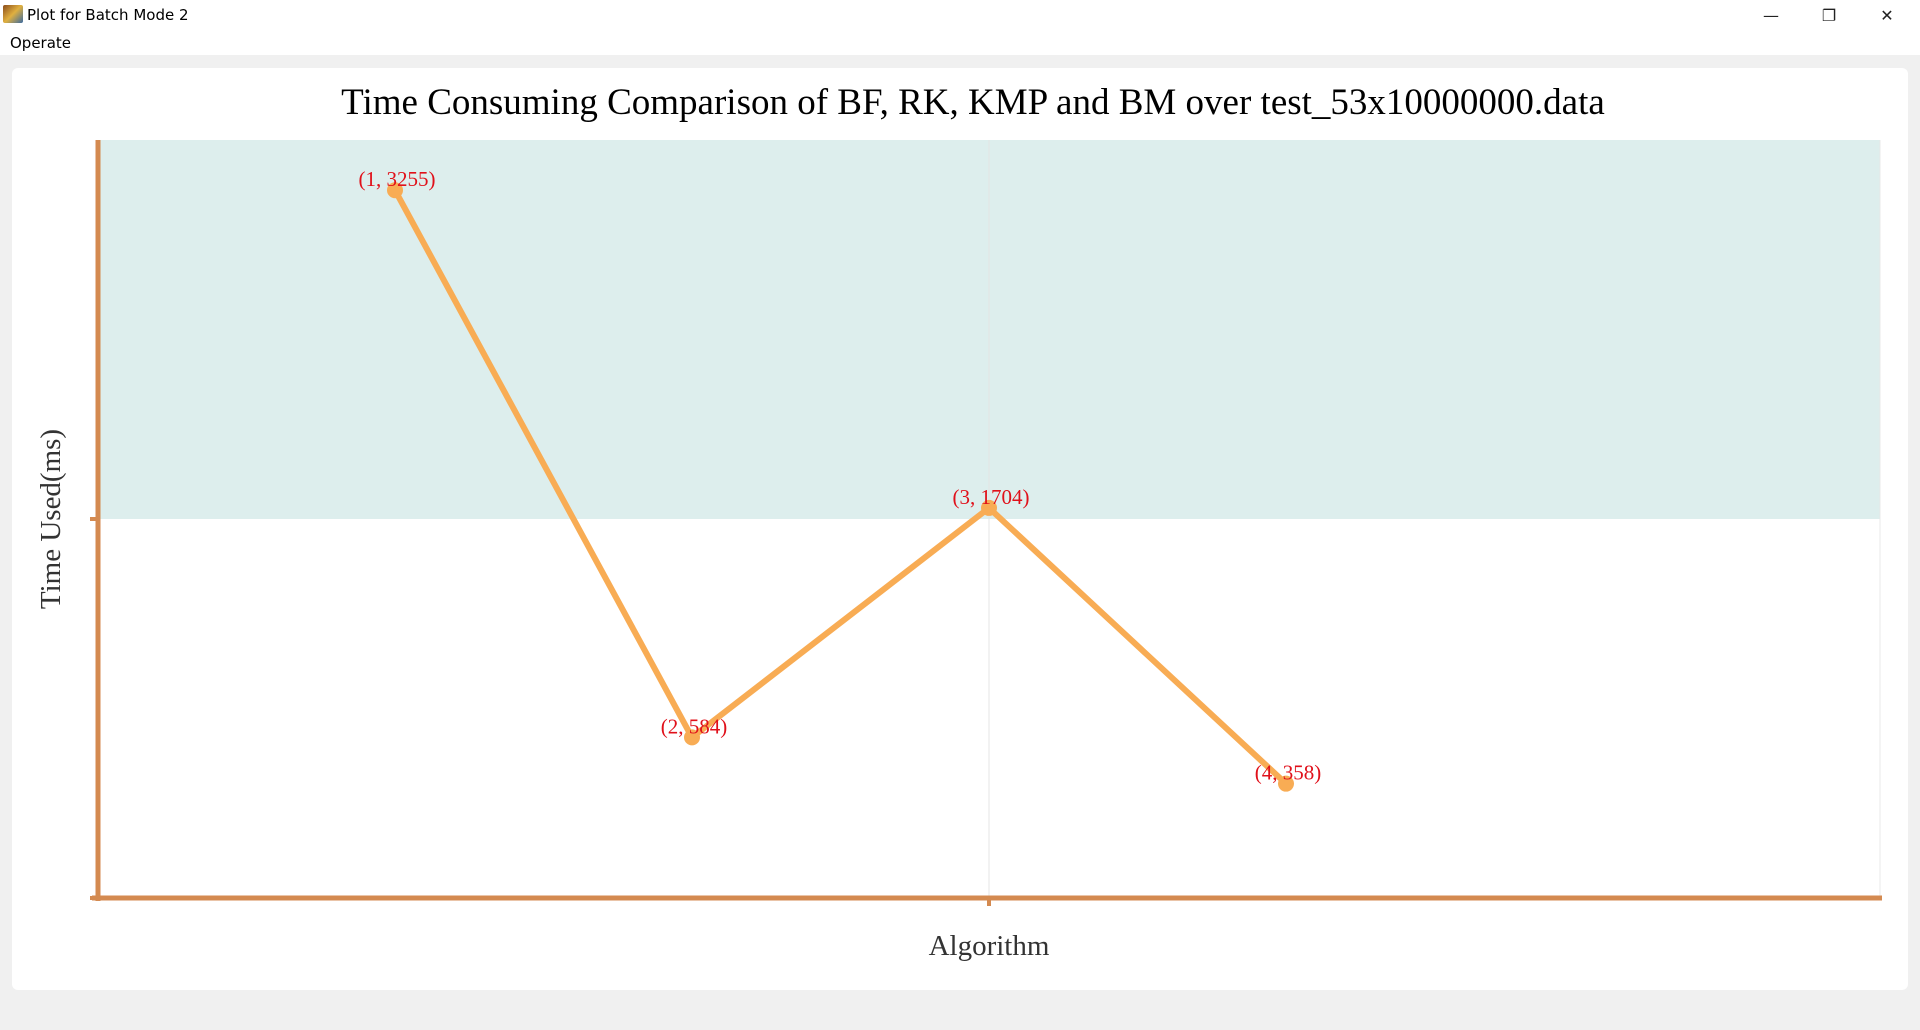  I want to click on menu-item-operate: Operate, so click(41, 43).